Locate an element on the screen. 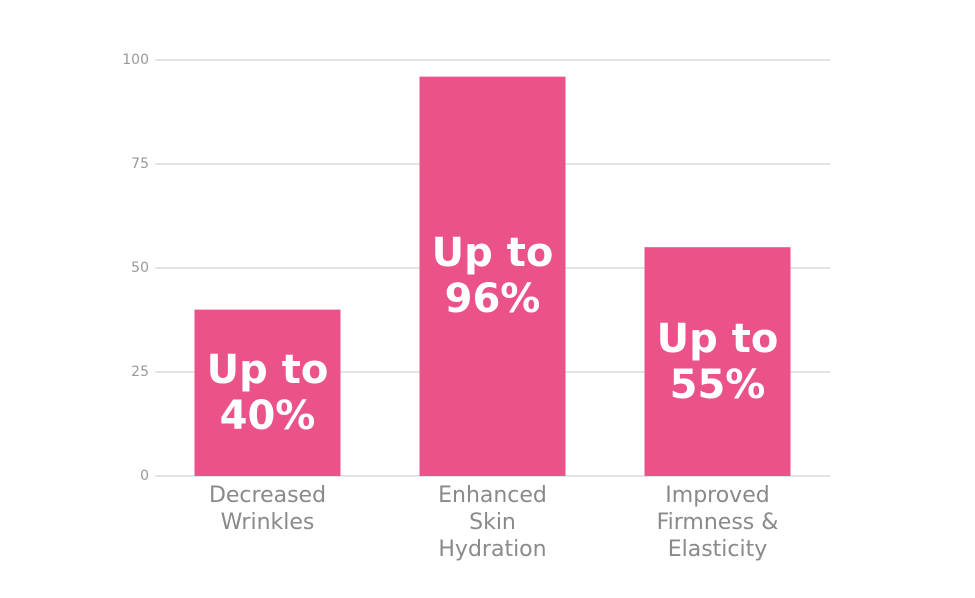 This screenshot has height=598, width=975. y-tick-label: 75 is located at coordinates (140, 164).